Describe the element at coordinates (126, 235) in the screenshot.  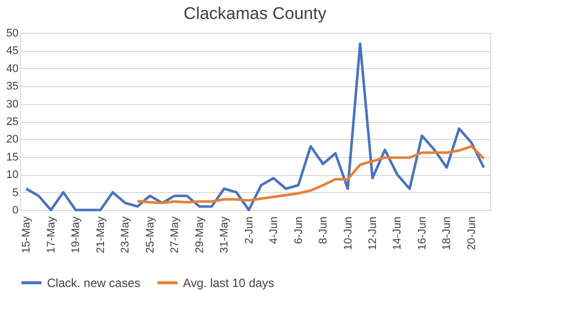
I see `x-tick-label: 23-May` at that location.